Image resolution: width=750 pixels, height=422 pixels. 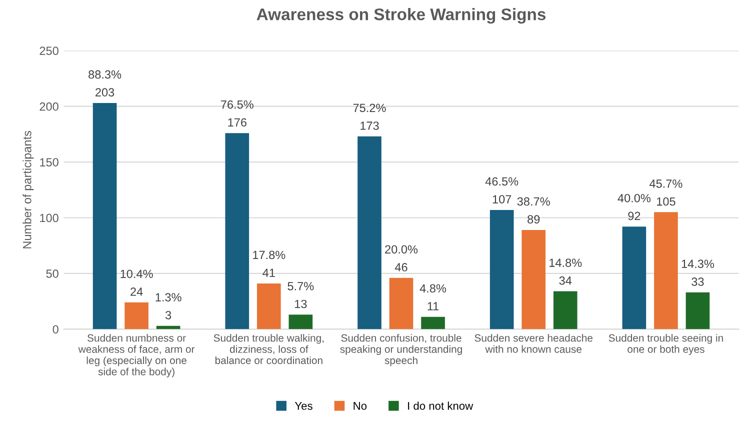 What do you see at coordinates (698, 273) in the screenshot?
I see `data-label: 14.3% 33` at bounding box center [698, 273].